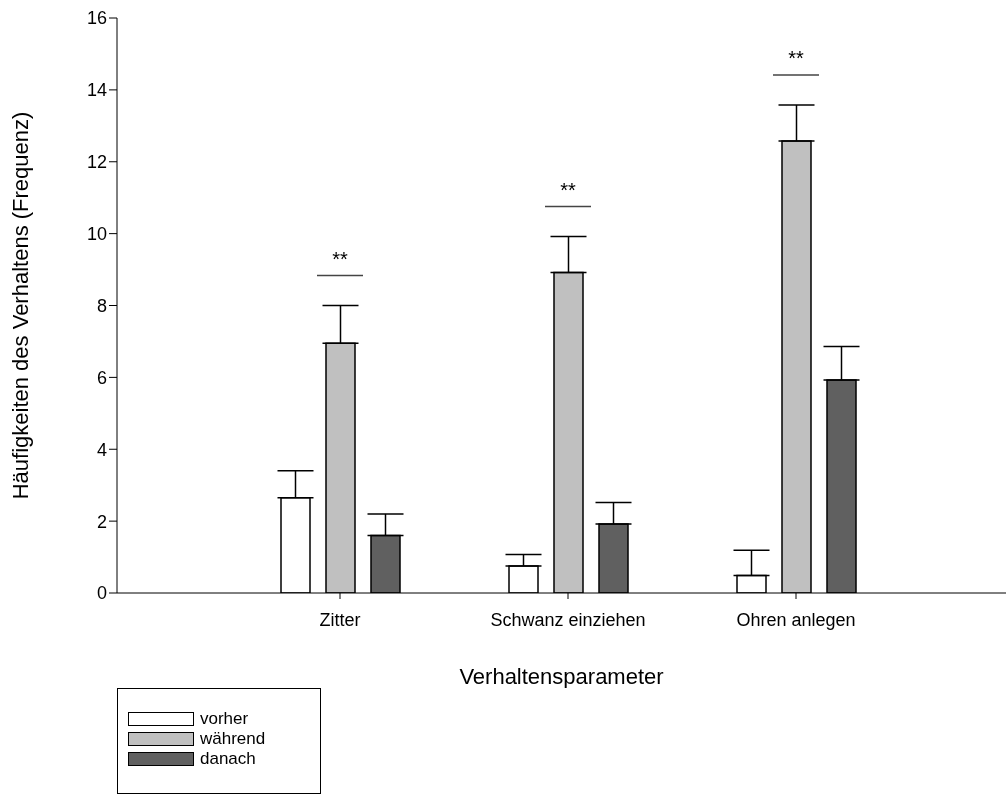 The image size is (1008, 804). Describe the element at coordinates (561, 676) in the screenshot. I see `x-axis-title: Verhaltensparameter` at that location.